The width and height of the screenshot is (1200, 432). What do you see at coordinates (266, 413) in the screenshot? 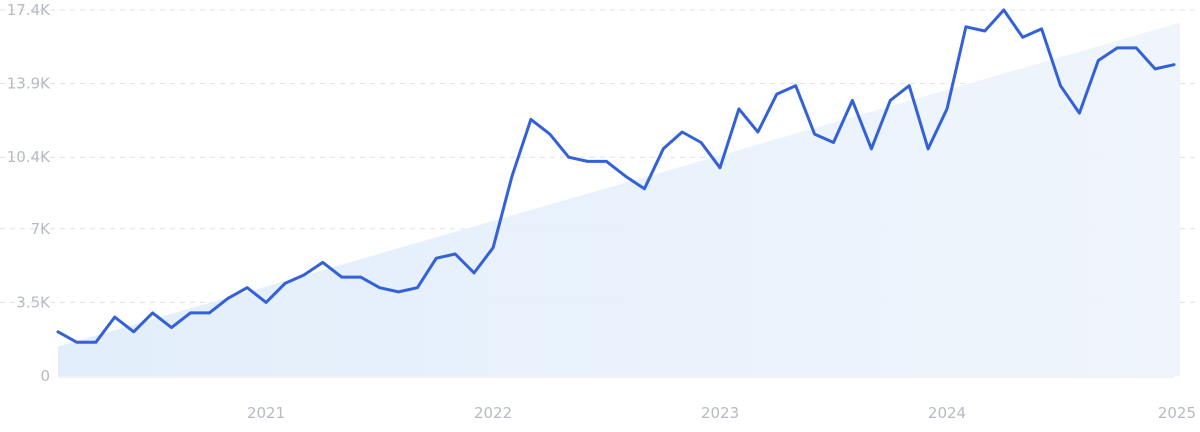
I see `x-tick-label: 2021` at bounding box center [266, 413].